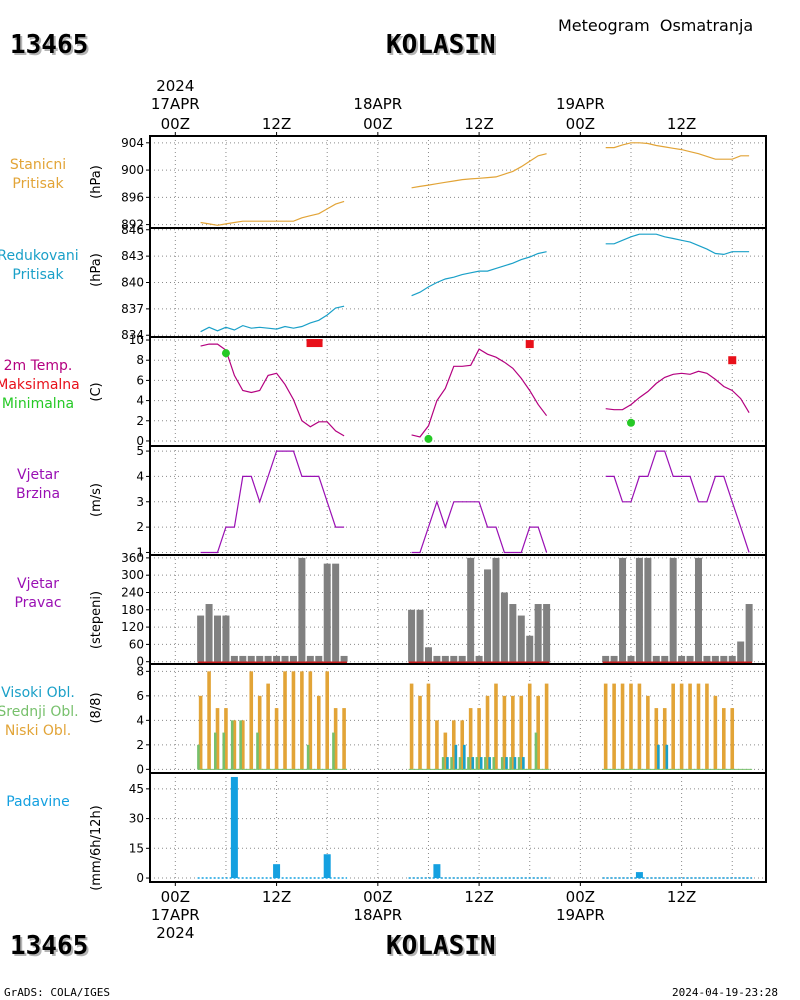 This screenshot has height=1000, width=800. Describe the element at coordinates (132, 143) in the screenshot. I see `y-tick-label: 904` at that location.